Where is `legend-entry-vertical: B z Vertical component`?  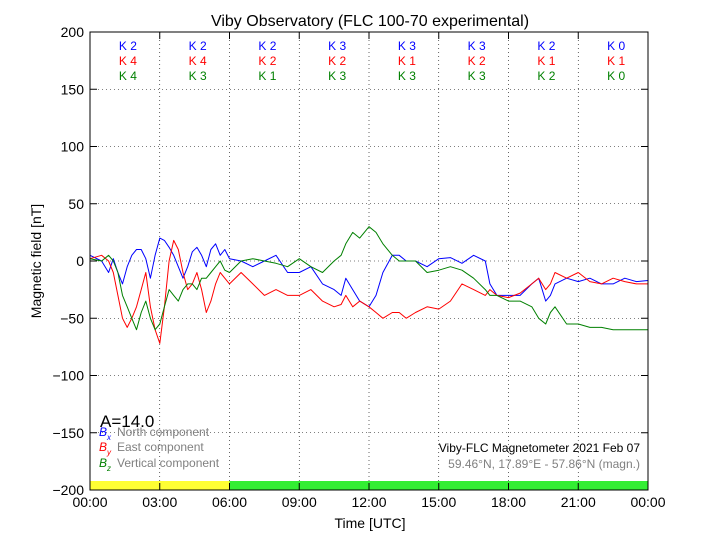 legend-entry-vertical: B z Vertical component is located at coordinates (159, 464).